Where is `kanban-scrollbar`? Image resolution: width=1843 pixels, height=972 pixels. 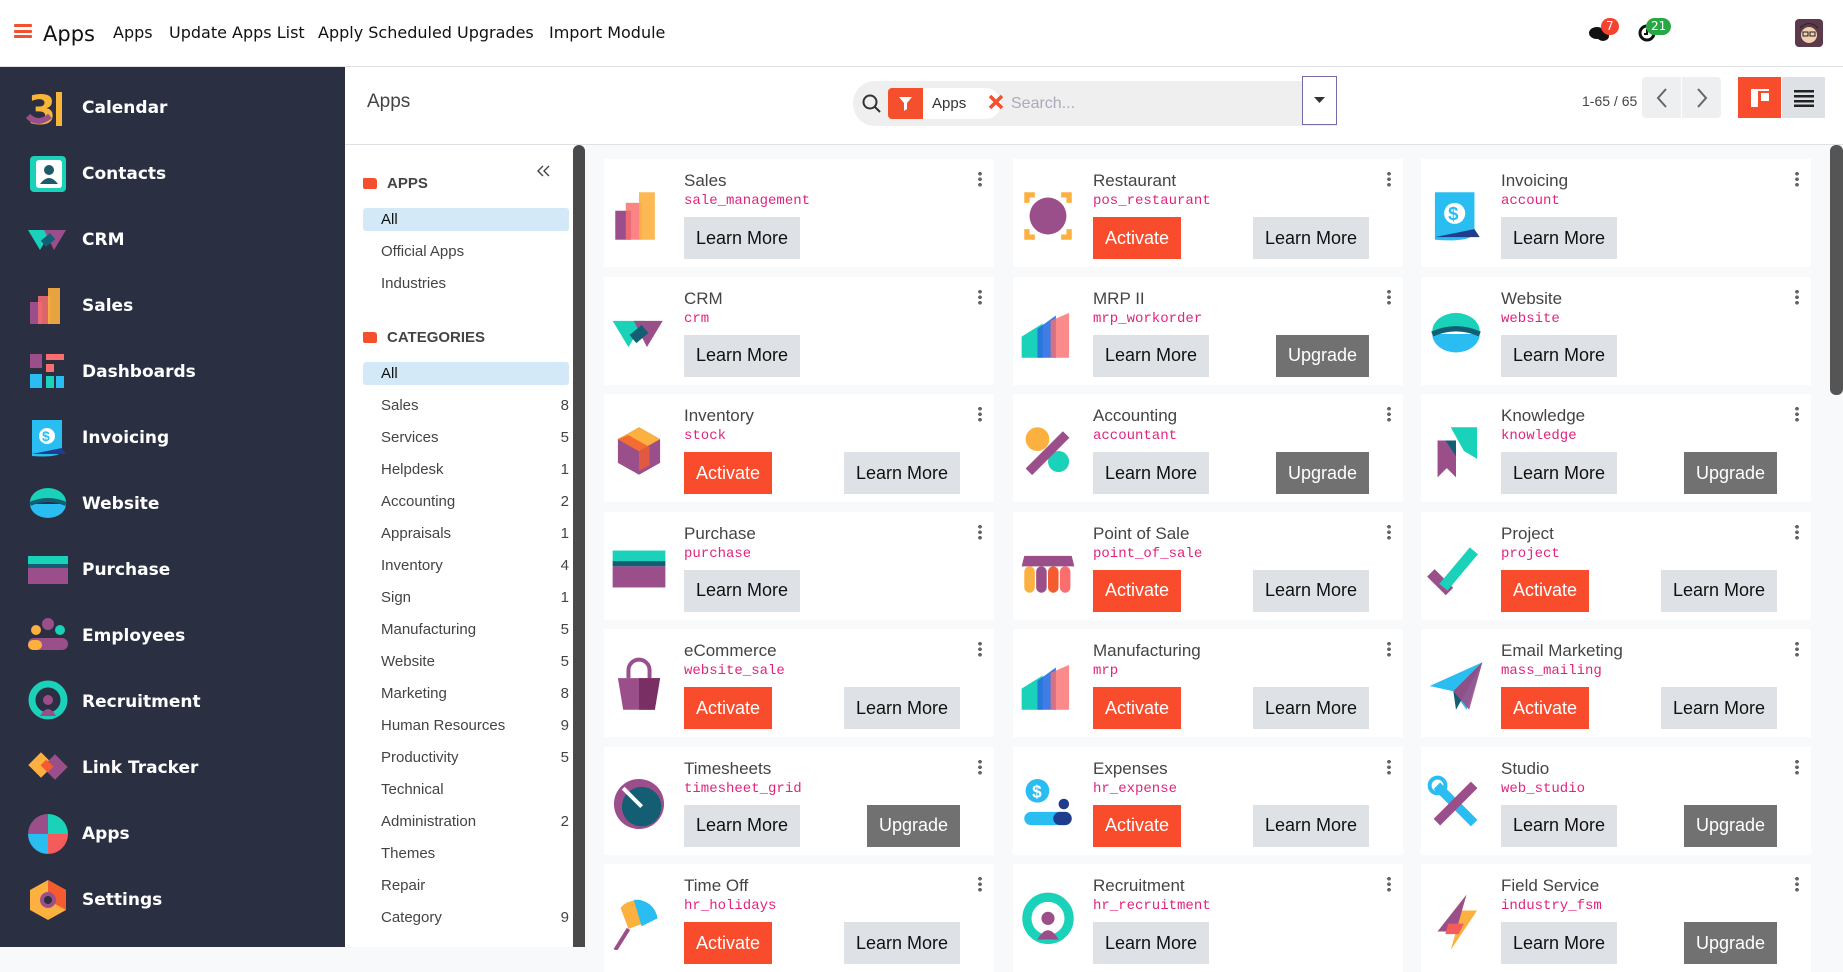
kanban-scrollbar is located at coordinates (1836, 270).